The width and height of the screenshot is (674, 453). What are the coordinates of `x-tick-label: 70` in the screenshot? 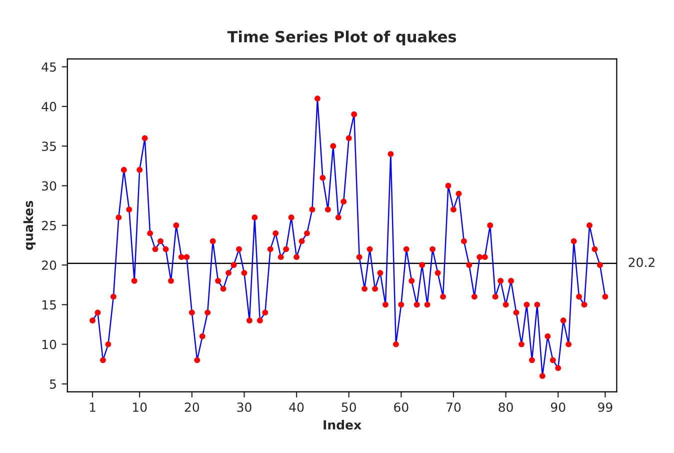 It's located at (453, 407).